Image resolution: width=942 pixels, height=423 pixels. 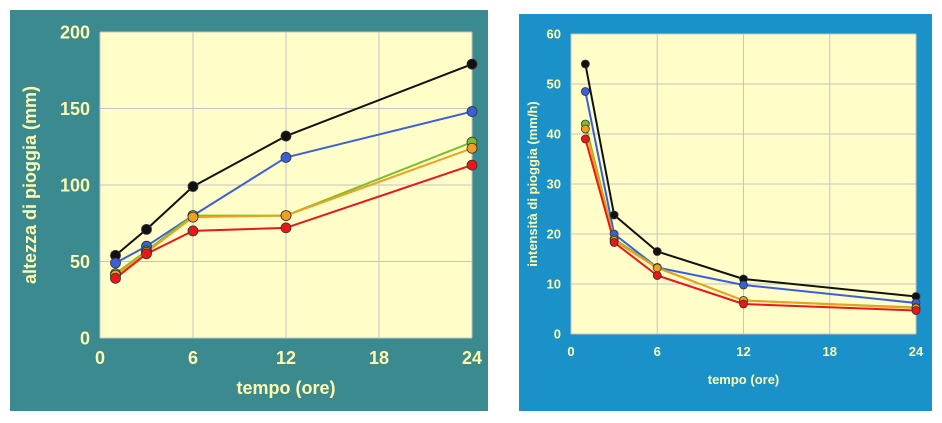 What do you see at coordinates (554, 284) in the screenshot?
I see `y-tick-label: 10` at bounding box center [554, 284].